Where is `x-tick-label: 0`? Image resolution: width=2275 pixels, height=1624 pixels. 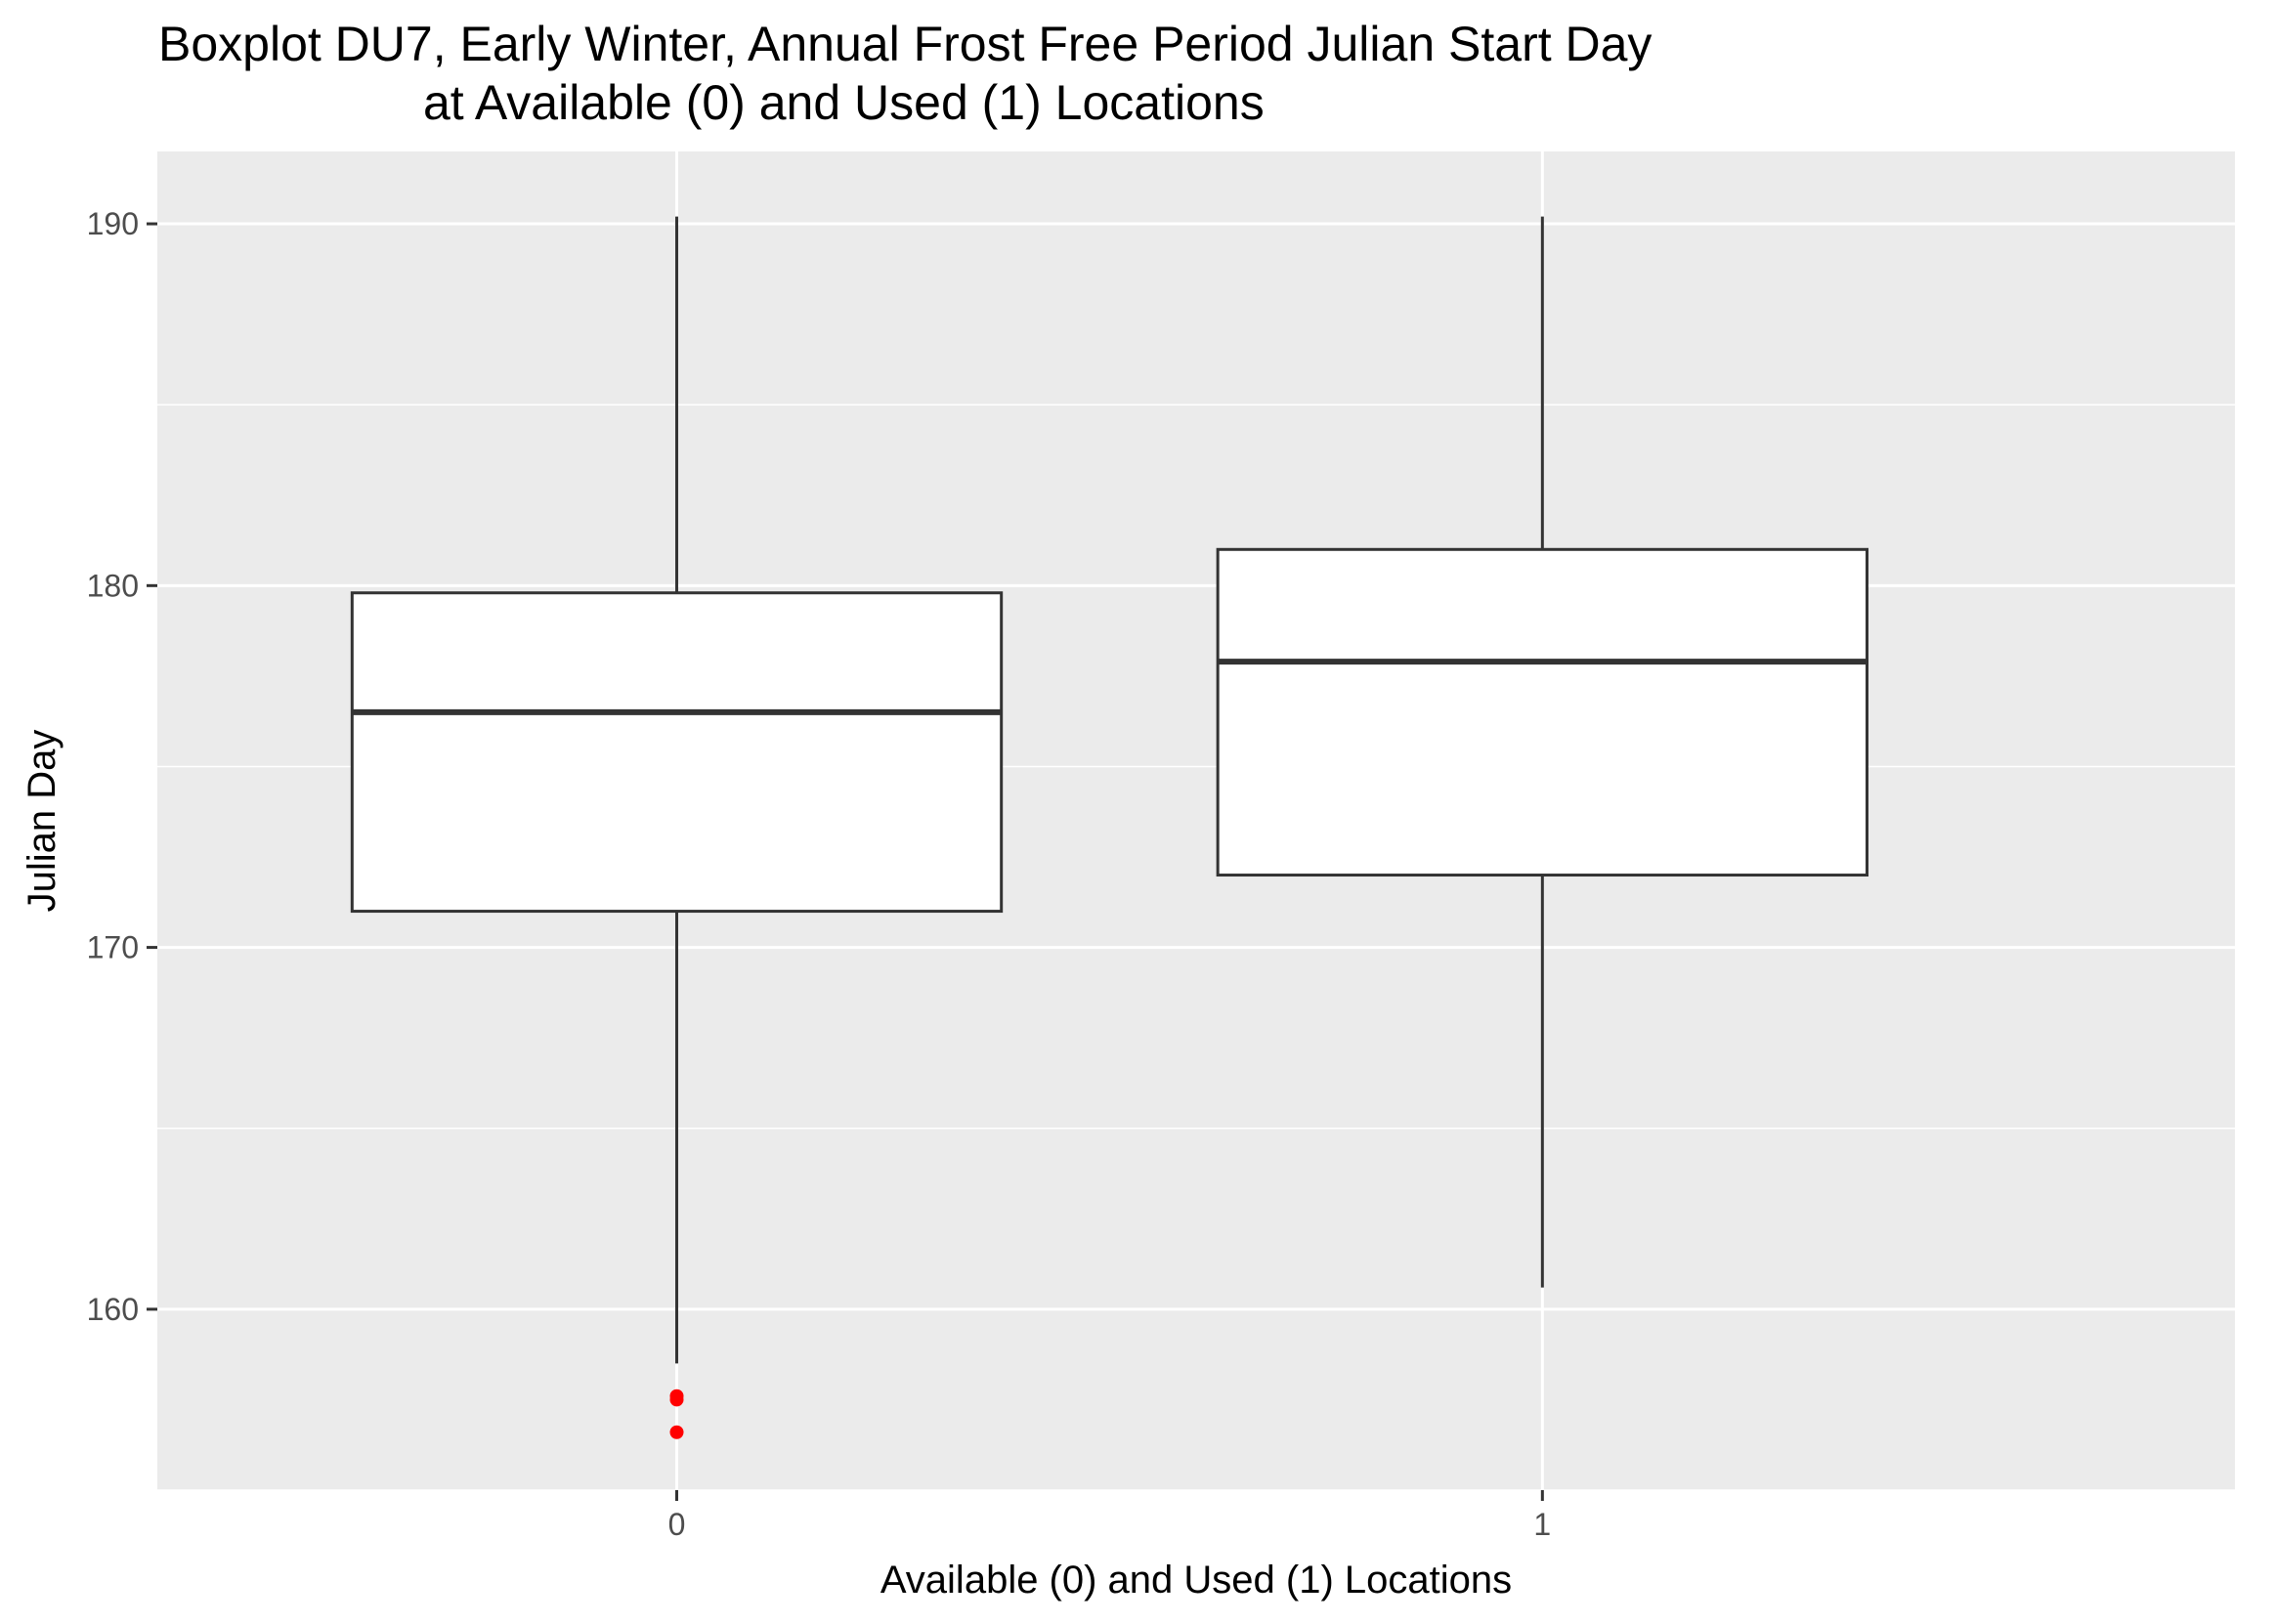 x-tick-label: 0 is located at coordinates (677, 1525).